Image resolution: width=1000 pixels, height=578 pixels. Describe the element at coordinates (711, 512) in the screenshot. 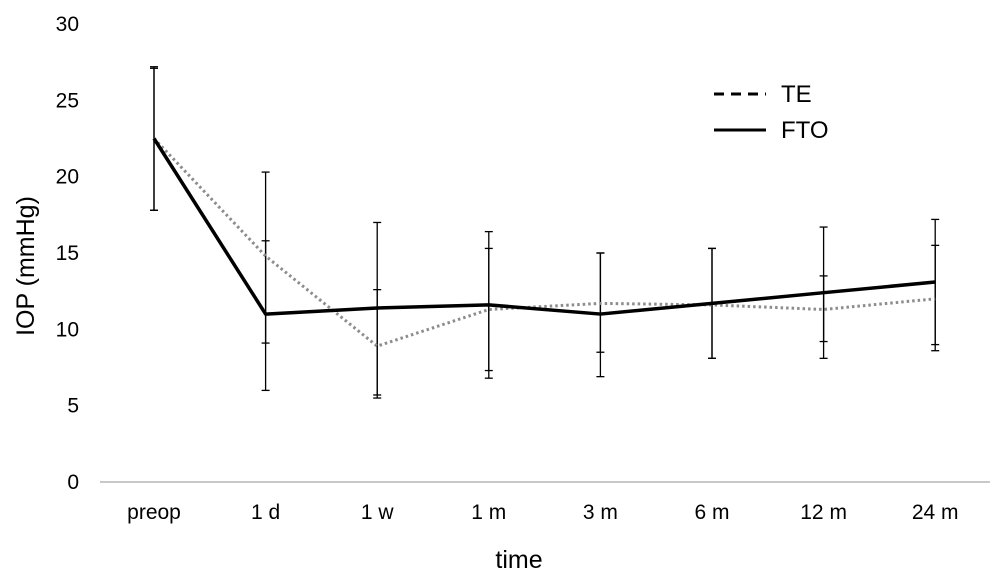

I see `x-tick-label: 6 m` at that location.